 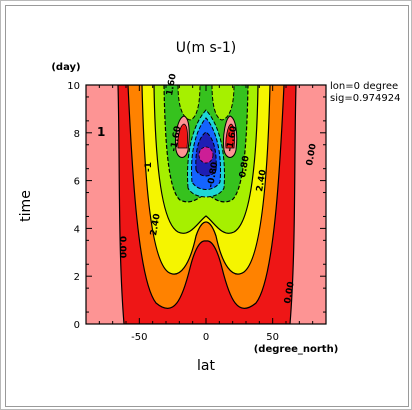 What do you see at coordinates (65, 67) in the screenshot?
I see `y-axis-unit: (day)` at bounding box center [65, 67].